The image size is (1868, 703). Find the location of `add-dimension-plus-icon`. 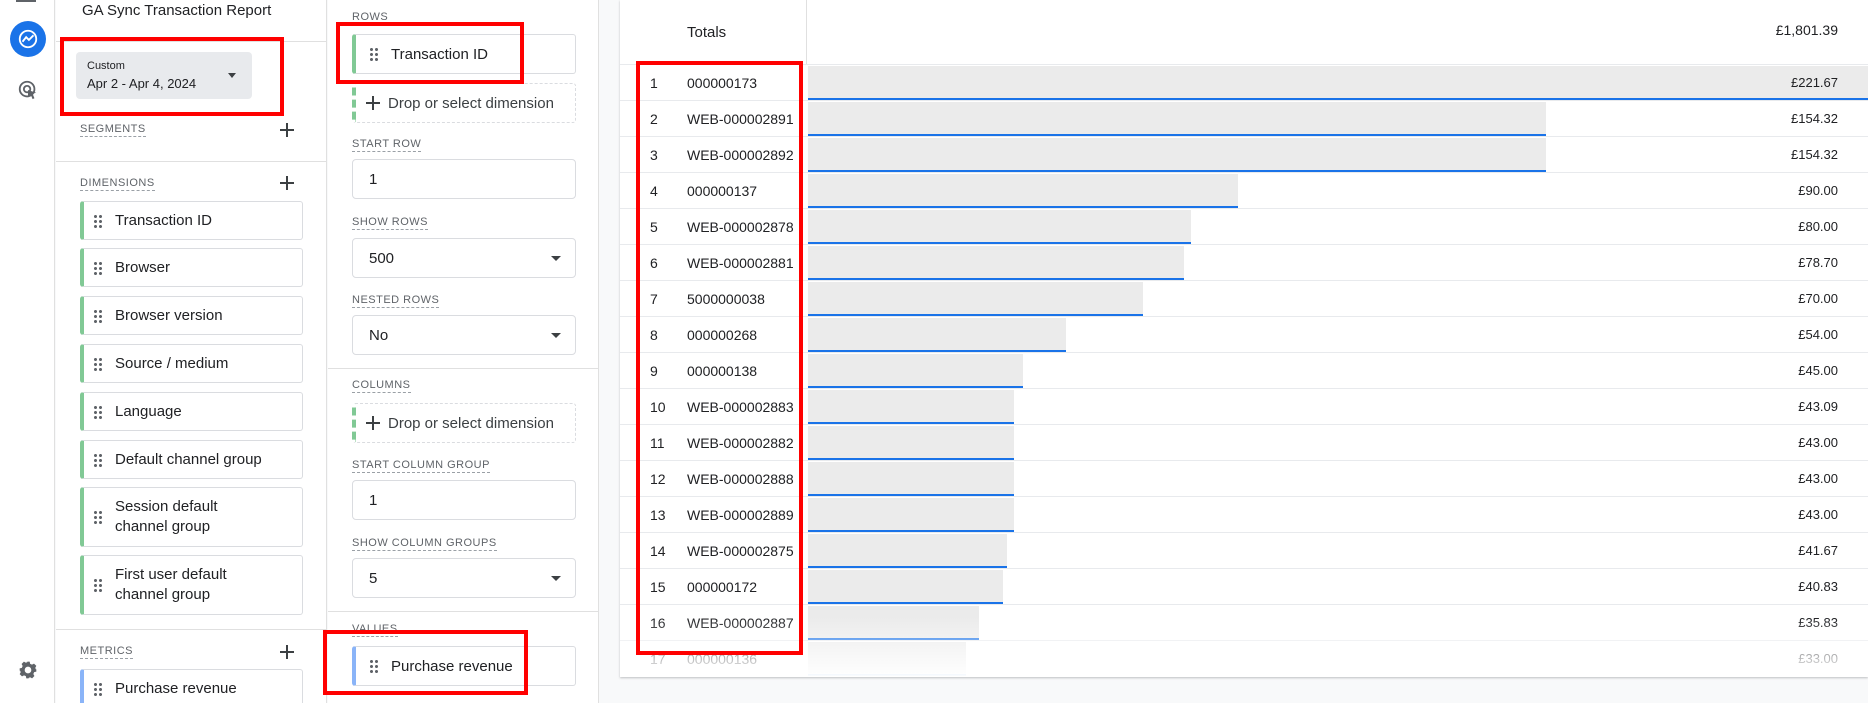

add-dimension-plus-icon is located at coordinates (287, 183).